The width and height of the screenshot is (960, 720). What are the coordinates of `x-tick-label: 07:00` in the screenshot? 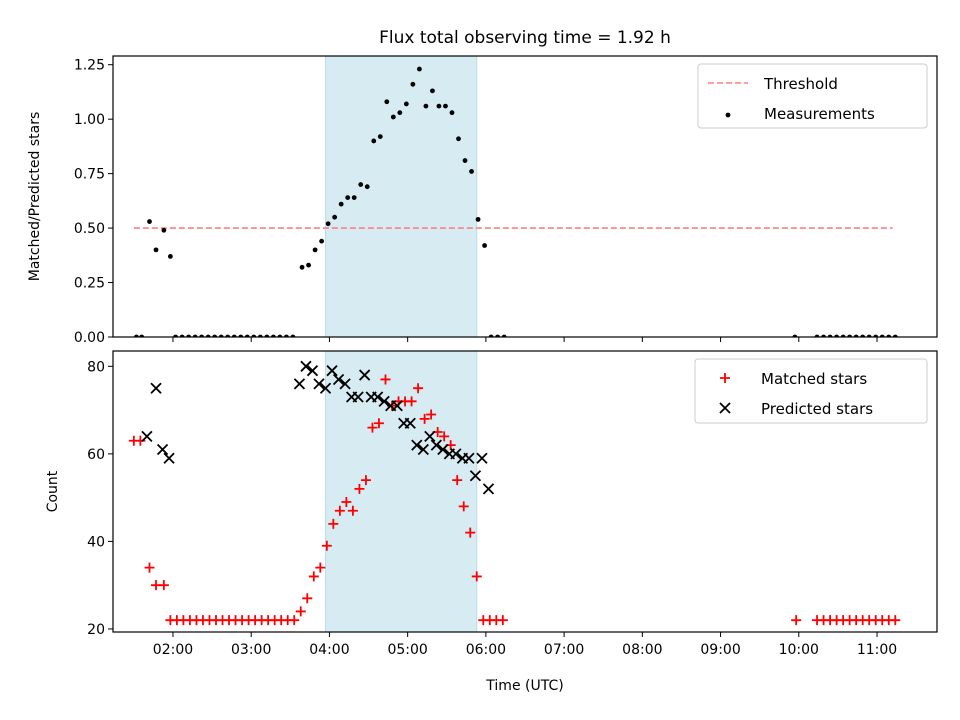 It's located at (564, 650).